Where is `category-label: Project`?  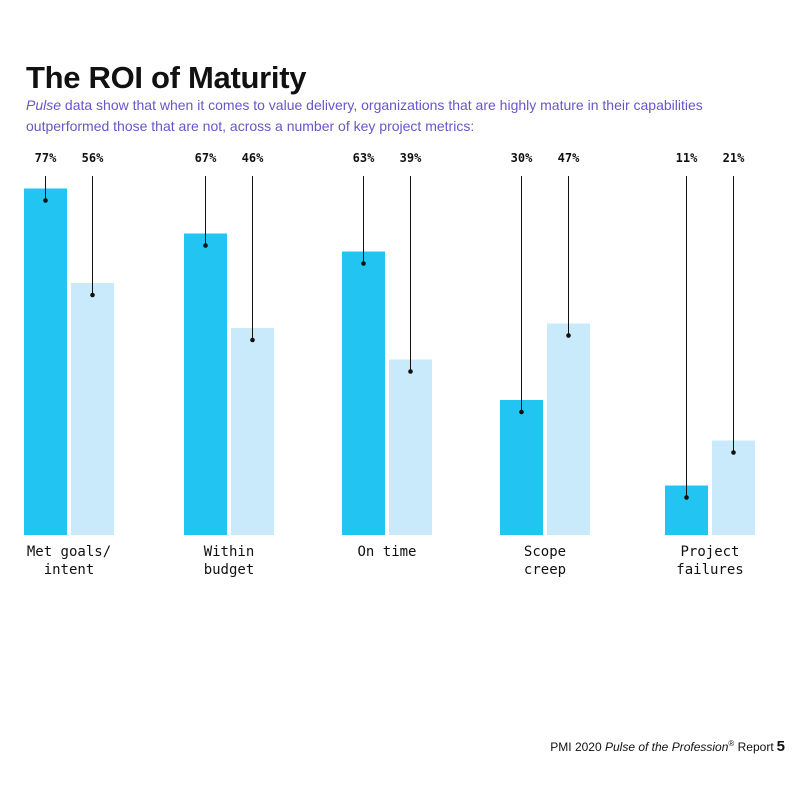 category-label: Project is located at coordinates (709, 552).